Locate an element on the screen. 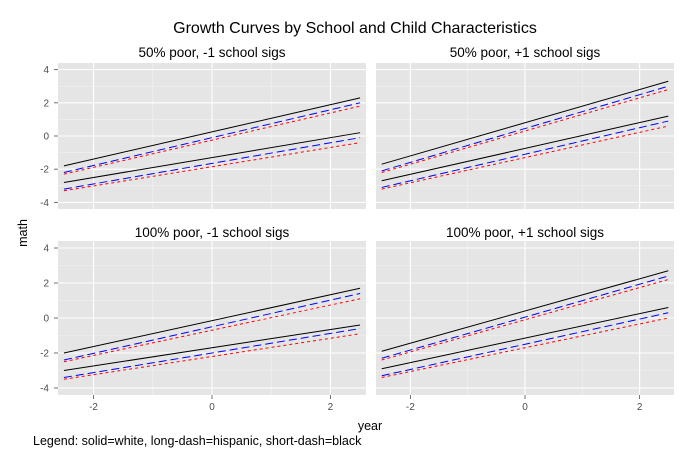  panel-title: 50% poor, +1 school sigs is located at coordinates (525, 52).